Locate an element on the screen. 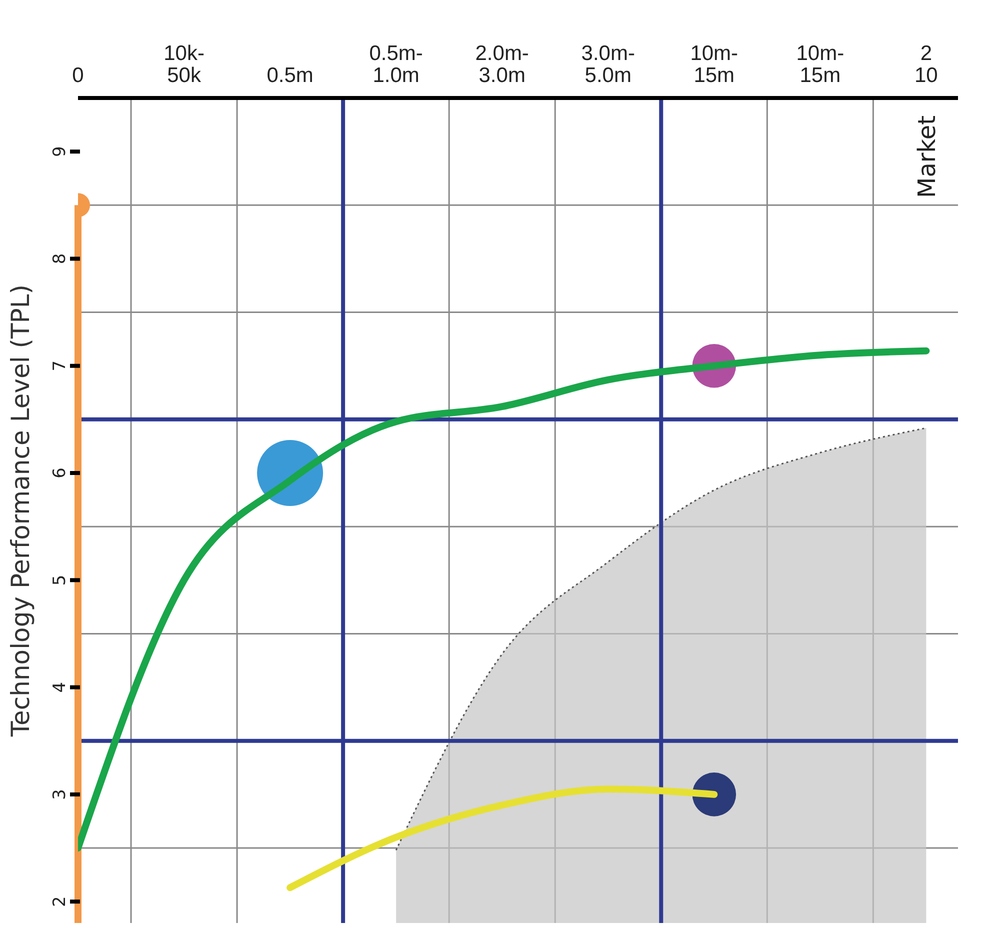  x-tick-label: 0.5m-1.0m is located at coordinates (396, 64).